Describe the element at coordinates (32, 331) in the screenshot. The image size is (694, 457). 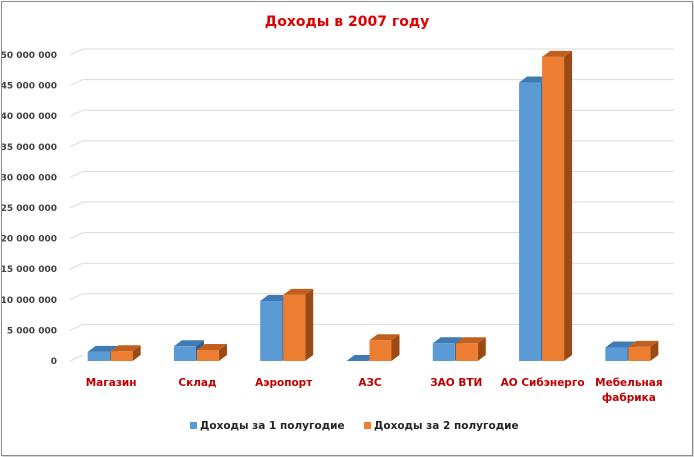
I see `y-tick-label: 5 000 000` at that location.